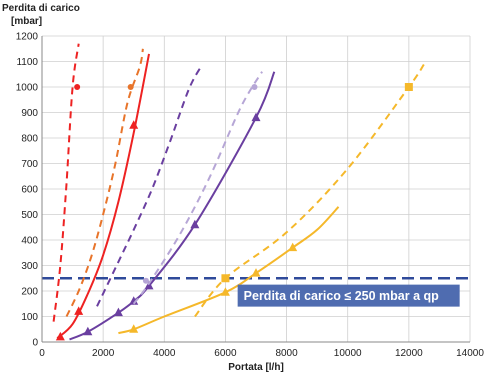 Image resolution: width=484 pixels, height=374 pixels. I want to click on x-tick-label-4000: 4000, so click(164, 353).